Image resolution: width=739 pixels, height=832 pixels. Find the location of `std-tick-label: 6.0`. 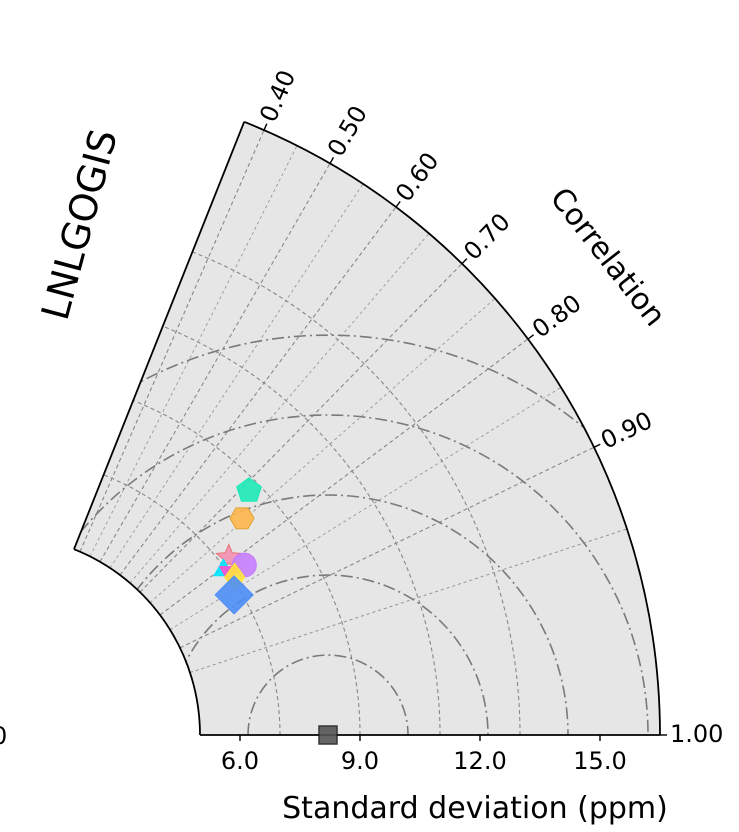

std-tick-label: 6.0 is located at coordinates (240, 761).